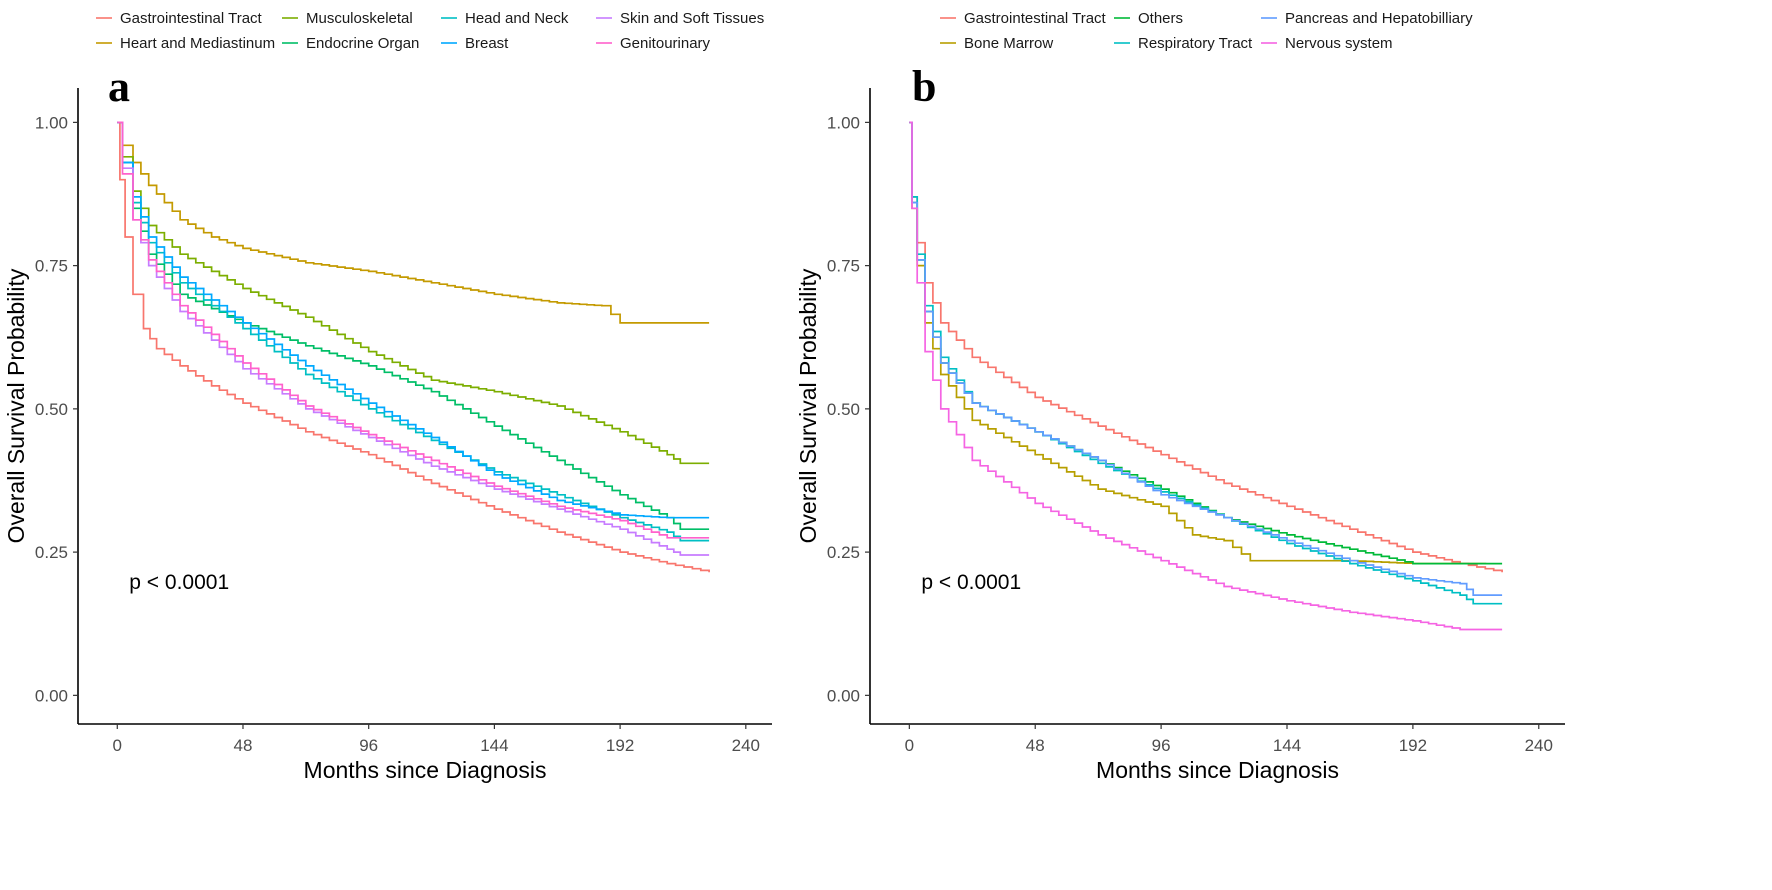  I want to click on legend-item: Musculoskeletal, so click(347, 18).